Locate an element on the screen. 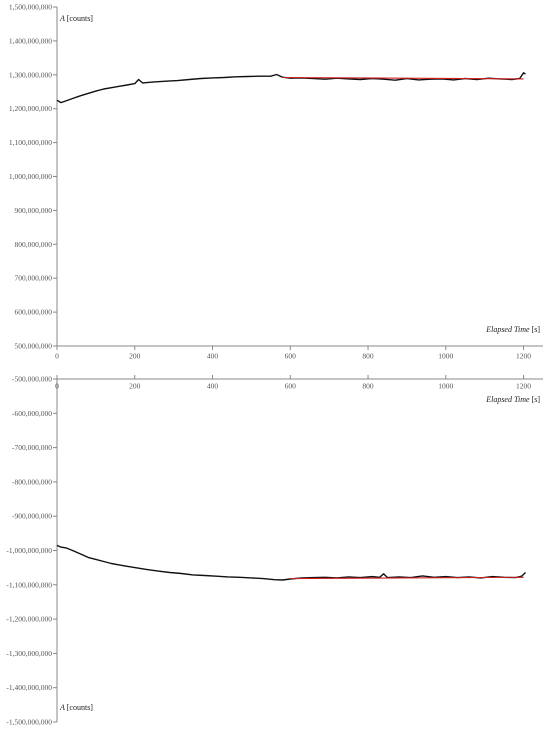 The image size is (550, 733). y-tick-label: -600,000,000 is located at coordinates (32, 413).